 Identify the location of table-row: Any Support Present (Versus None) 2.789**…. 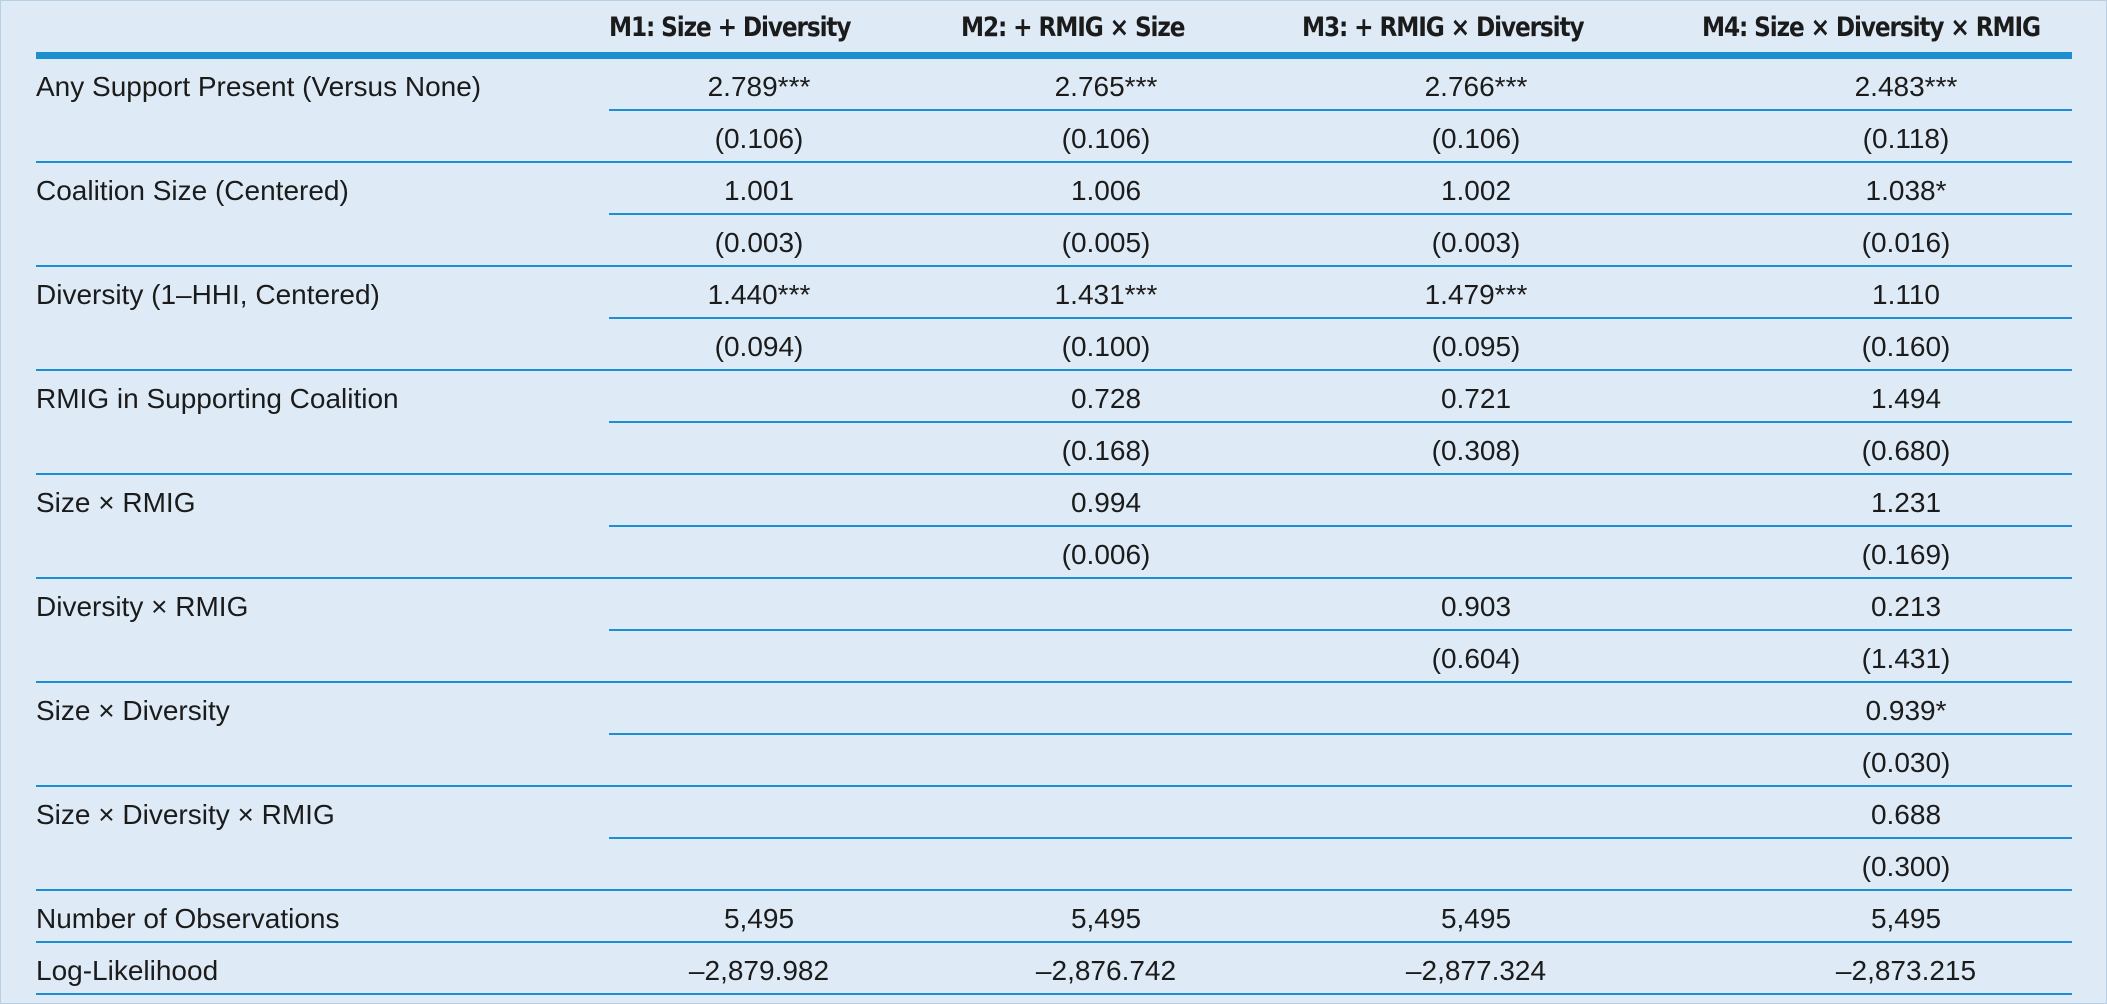
(1054, 85).